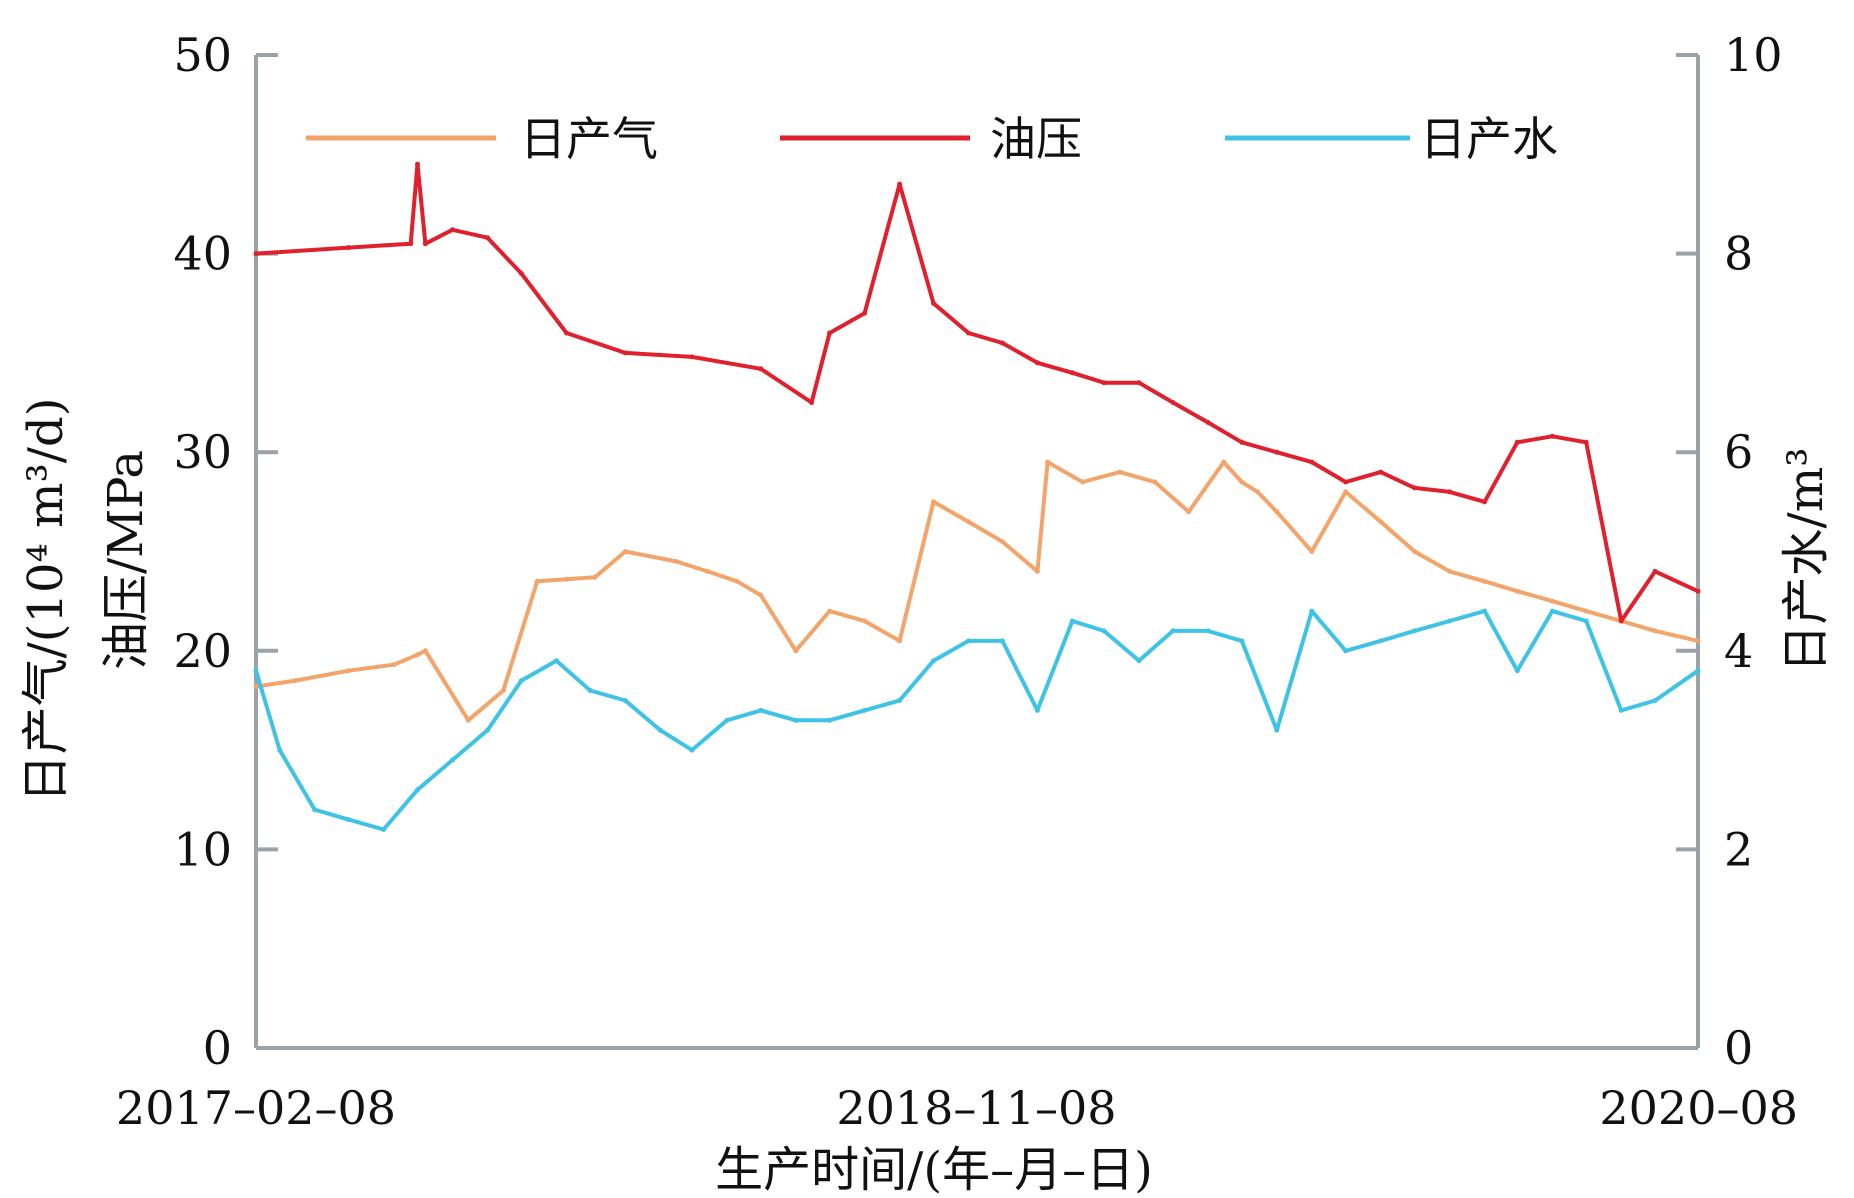  What do you see at coordinates (976, 1108) in the screenshot?
I see `x-tick-label: 2018–11–08` at bounding box center [976, 1108].